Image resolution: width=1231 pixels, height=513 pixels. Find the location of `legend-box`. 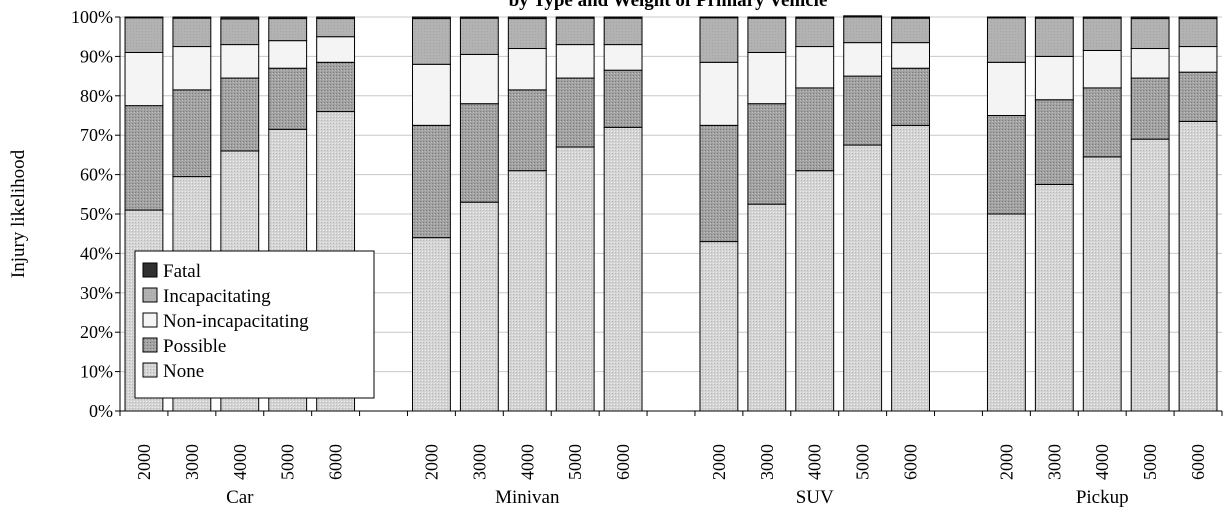

legend-box is located at coordinates (254, 324).